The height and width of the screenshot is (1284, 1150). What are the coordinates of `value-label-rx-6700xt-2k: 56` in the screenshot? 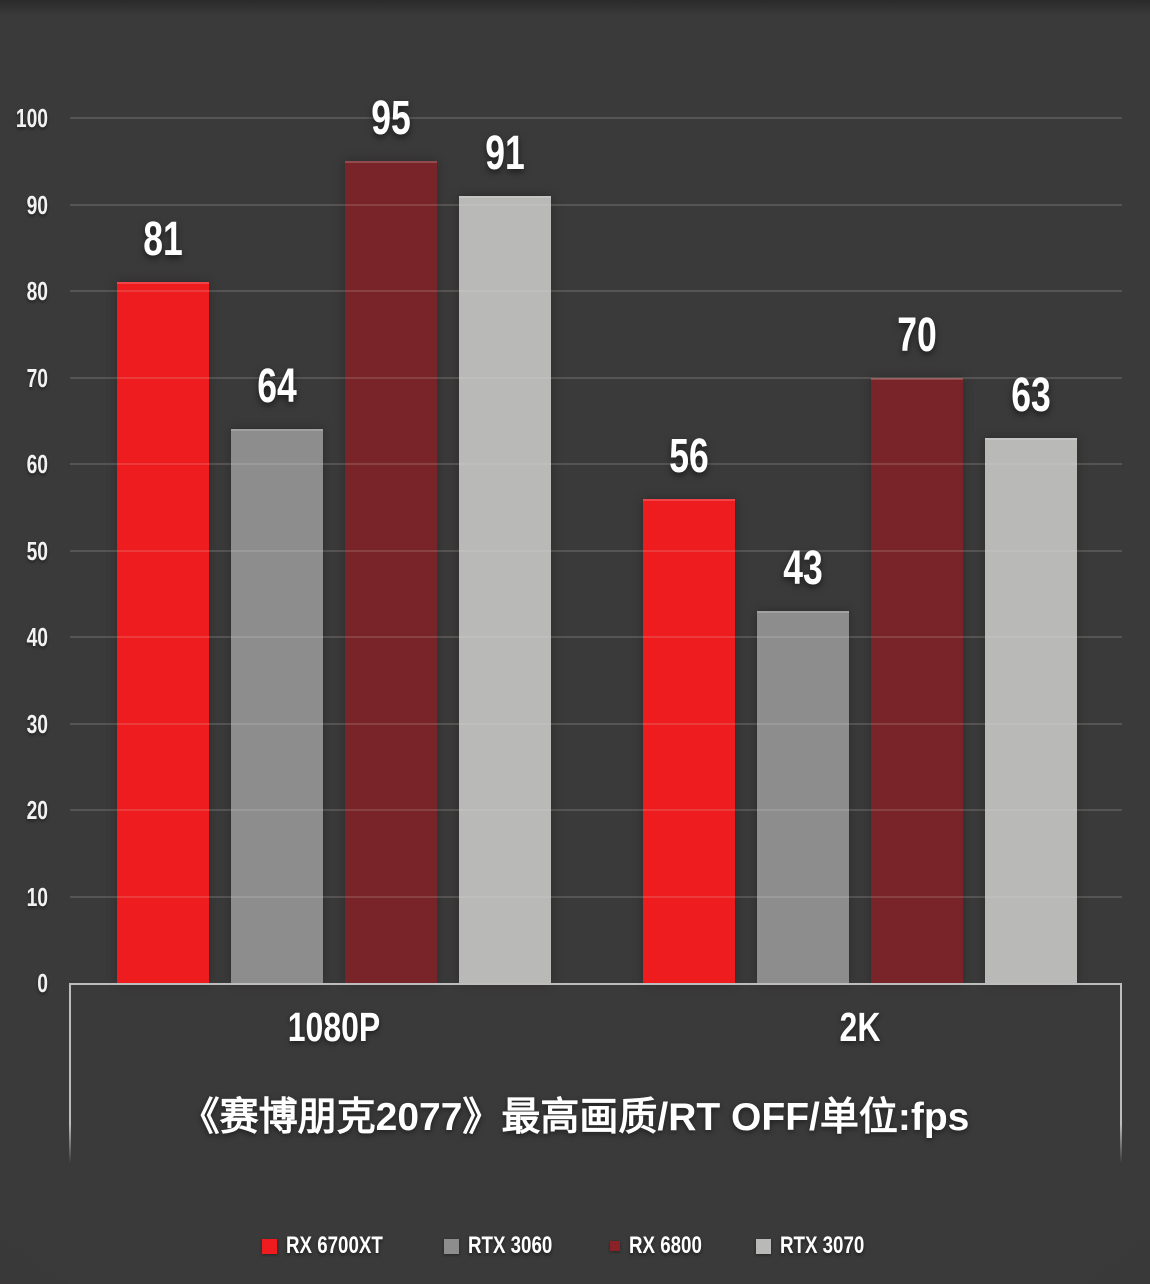 It's located at (689, 456).